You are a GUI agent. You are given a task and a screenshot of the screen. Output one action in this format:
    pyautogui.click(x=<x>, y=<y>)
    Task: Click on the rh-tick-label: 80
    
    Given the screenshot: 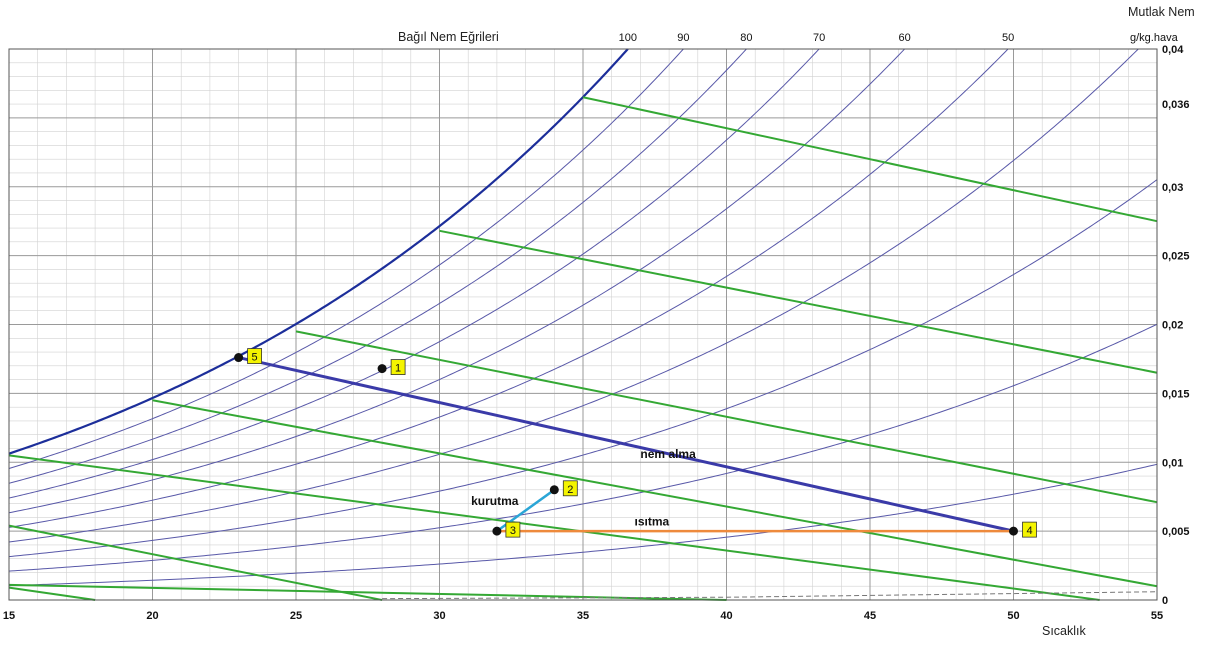 What is the action you would take?
    pyautogui.click(x=746, y=38)
    